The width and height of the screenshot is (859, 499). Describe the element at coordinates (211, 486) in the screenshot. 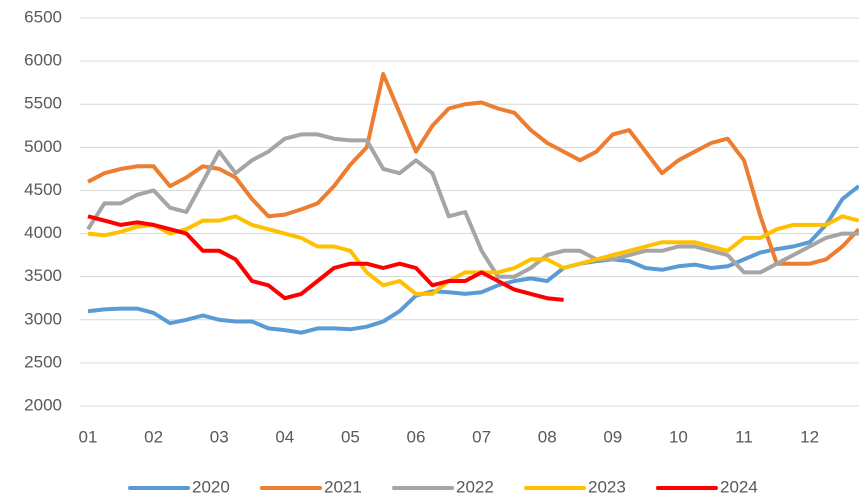

I see `legend-label: 2020` at that location.